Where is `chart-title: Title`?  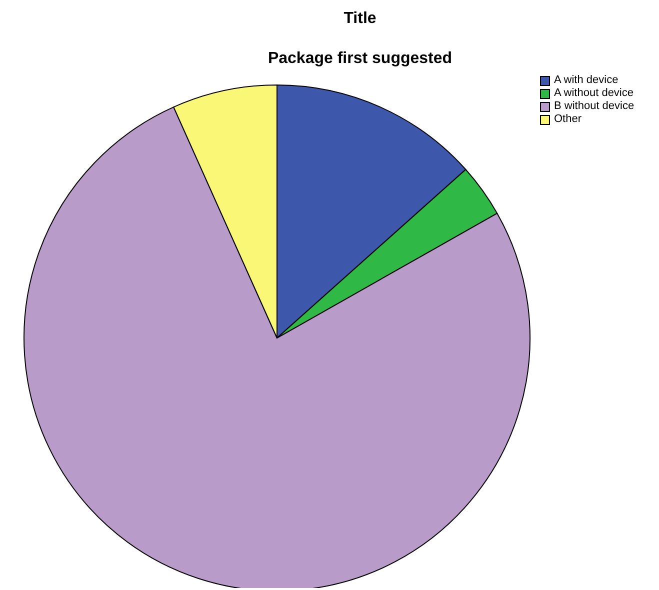
chart-title: Title is located at coordinates (360, 19).